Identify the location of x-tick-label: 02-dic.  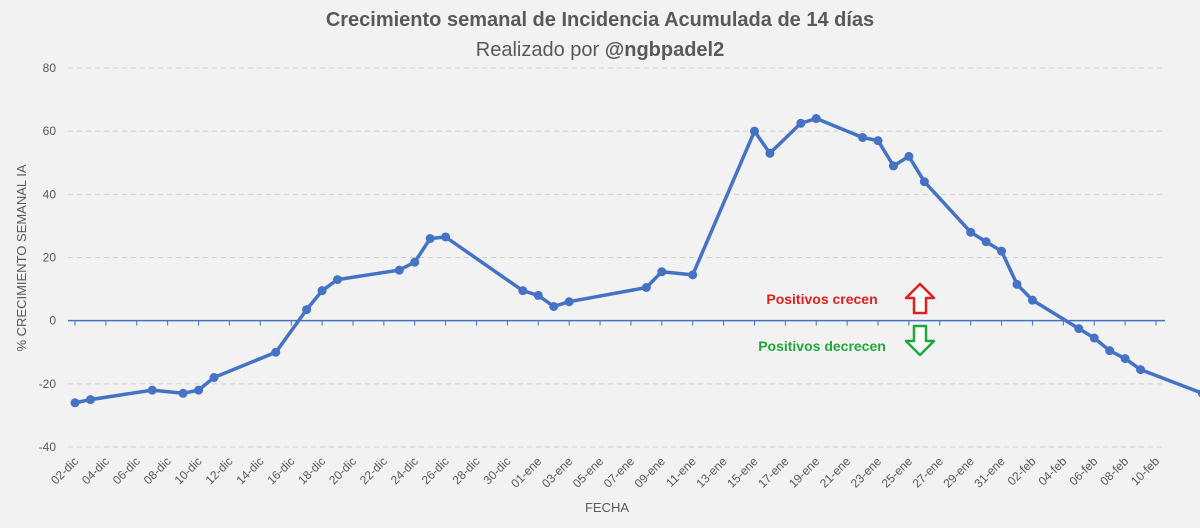
(64, 470).